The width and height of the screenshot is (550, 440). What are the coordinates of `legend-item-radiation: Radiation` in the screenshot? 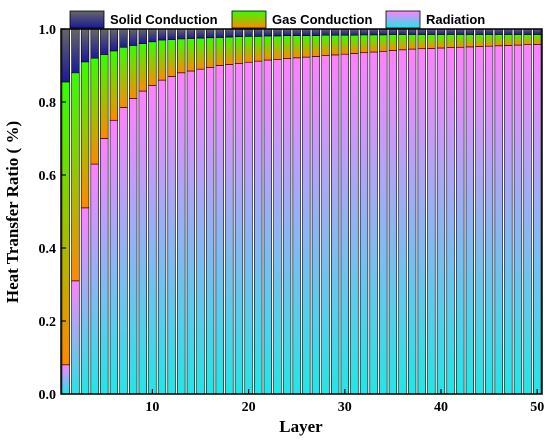 It's located at (435, 19).